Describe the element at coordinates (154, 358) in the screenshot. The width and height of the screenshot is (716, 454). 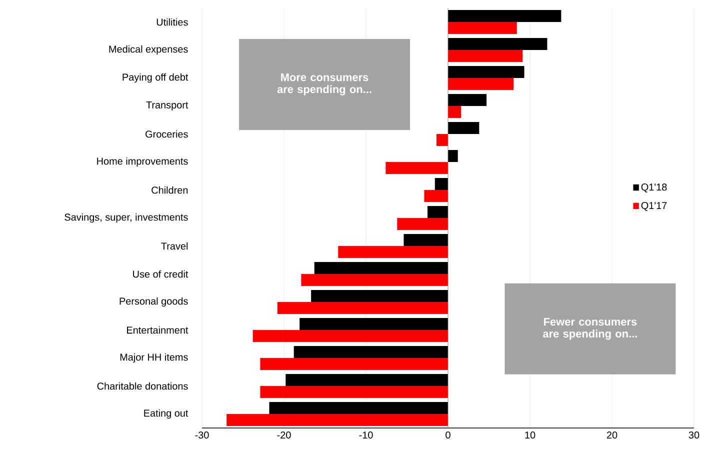
I see `y-tick-label: Major HH items` at that location.